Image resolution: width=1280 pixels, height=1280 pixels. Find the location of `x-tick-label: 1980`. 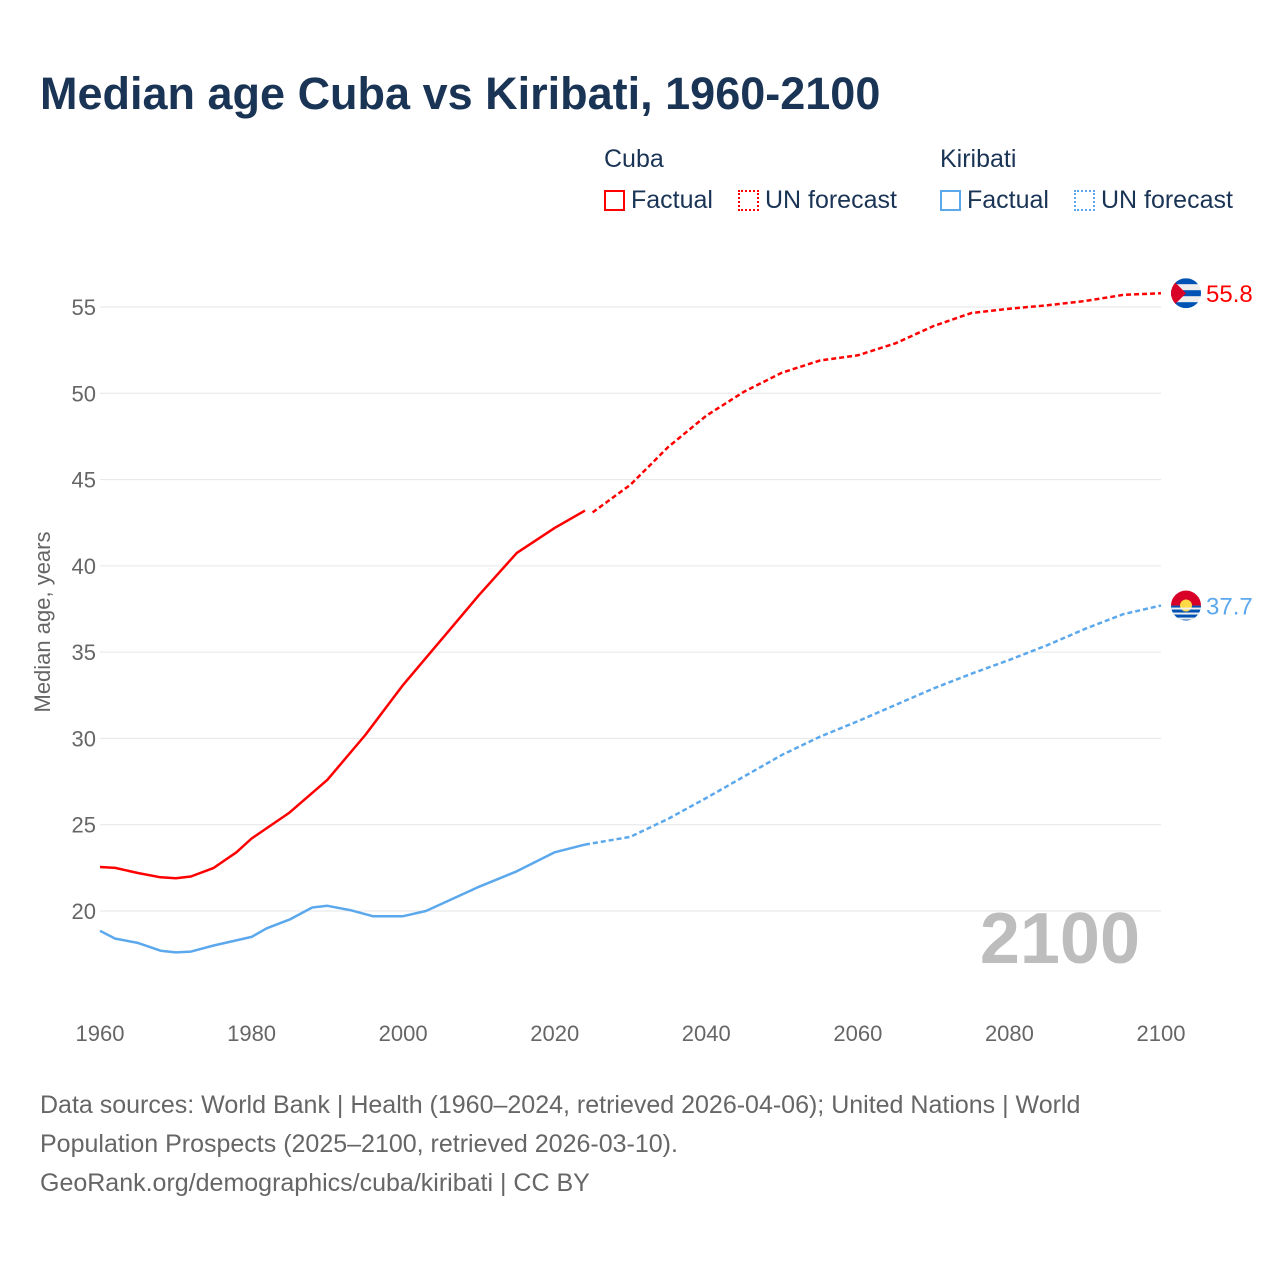

x-tick-label: 1980 is located at coordinates (251, 1033).